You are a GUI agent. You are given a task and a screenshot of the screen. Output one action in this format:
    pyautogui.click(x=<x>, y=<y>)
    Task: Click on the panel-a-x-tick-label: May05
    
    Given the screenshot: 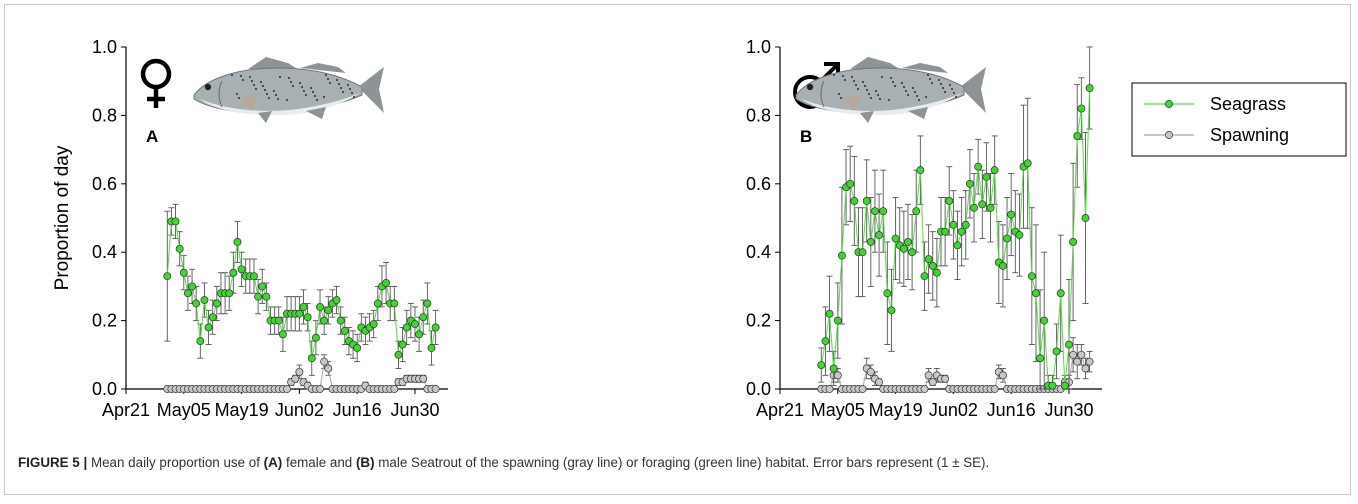 What is the action you would take?
    pyautogui.click(x=184, y=410)
    